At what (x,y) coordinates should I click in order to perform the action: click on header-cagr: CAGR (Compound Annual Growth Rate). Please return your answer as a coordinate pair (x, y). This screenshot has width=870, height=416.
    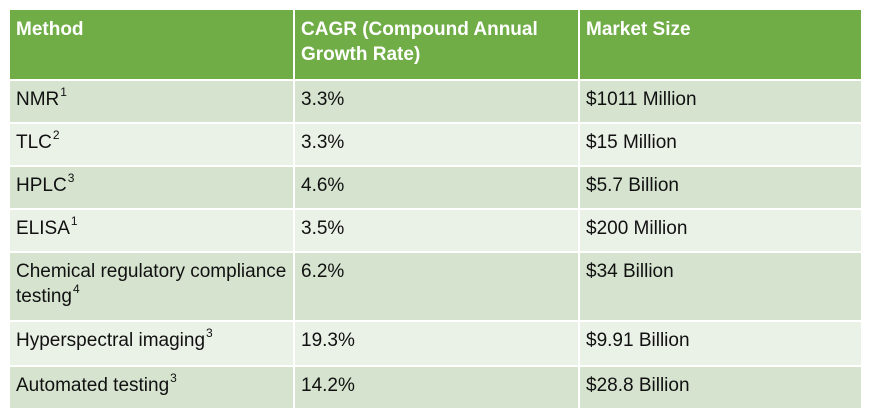
    Looking at the image, I should click on (436, 44).